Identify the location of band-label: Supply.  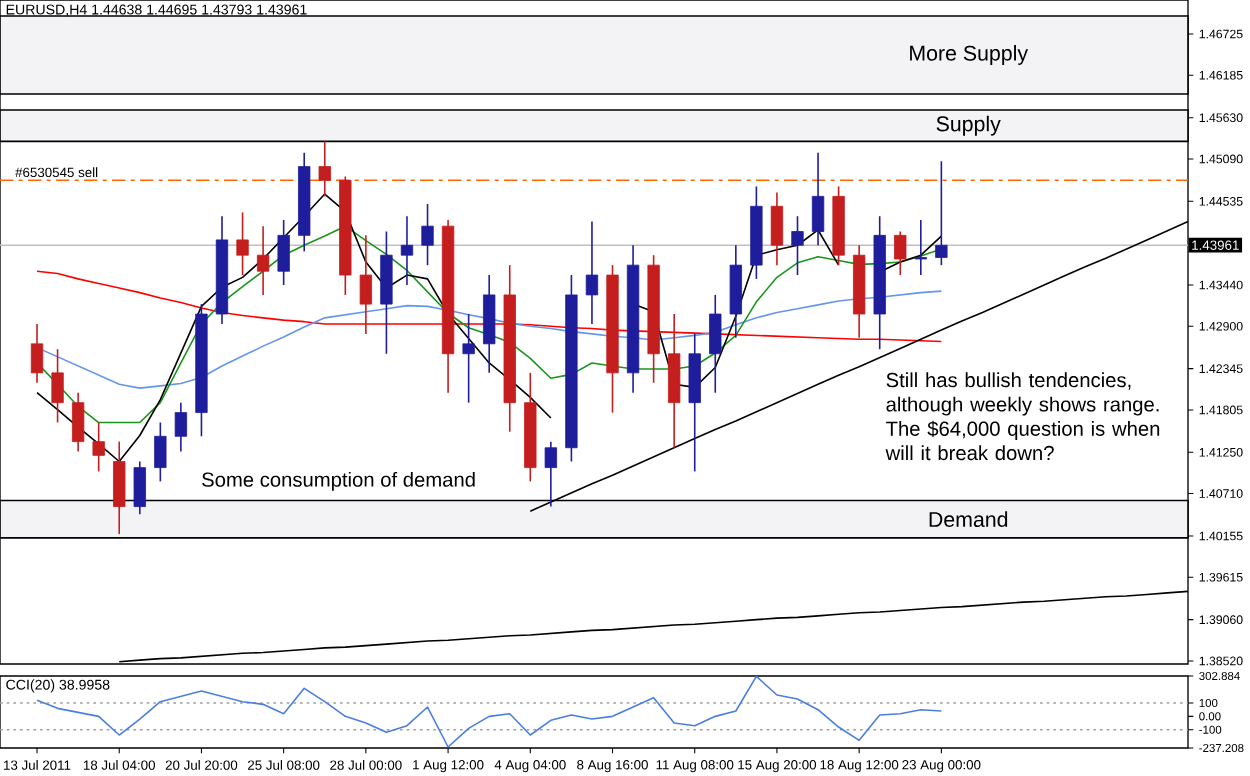
(968, 125).